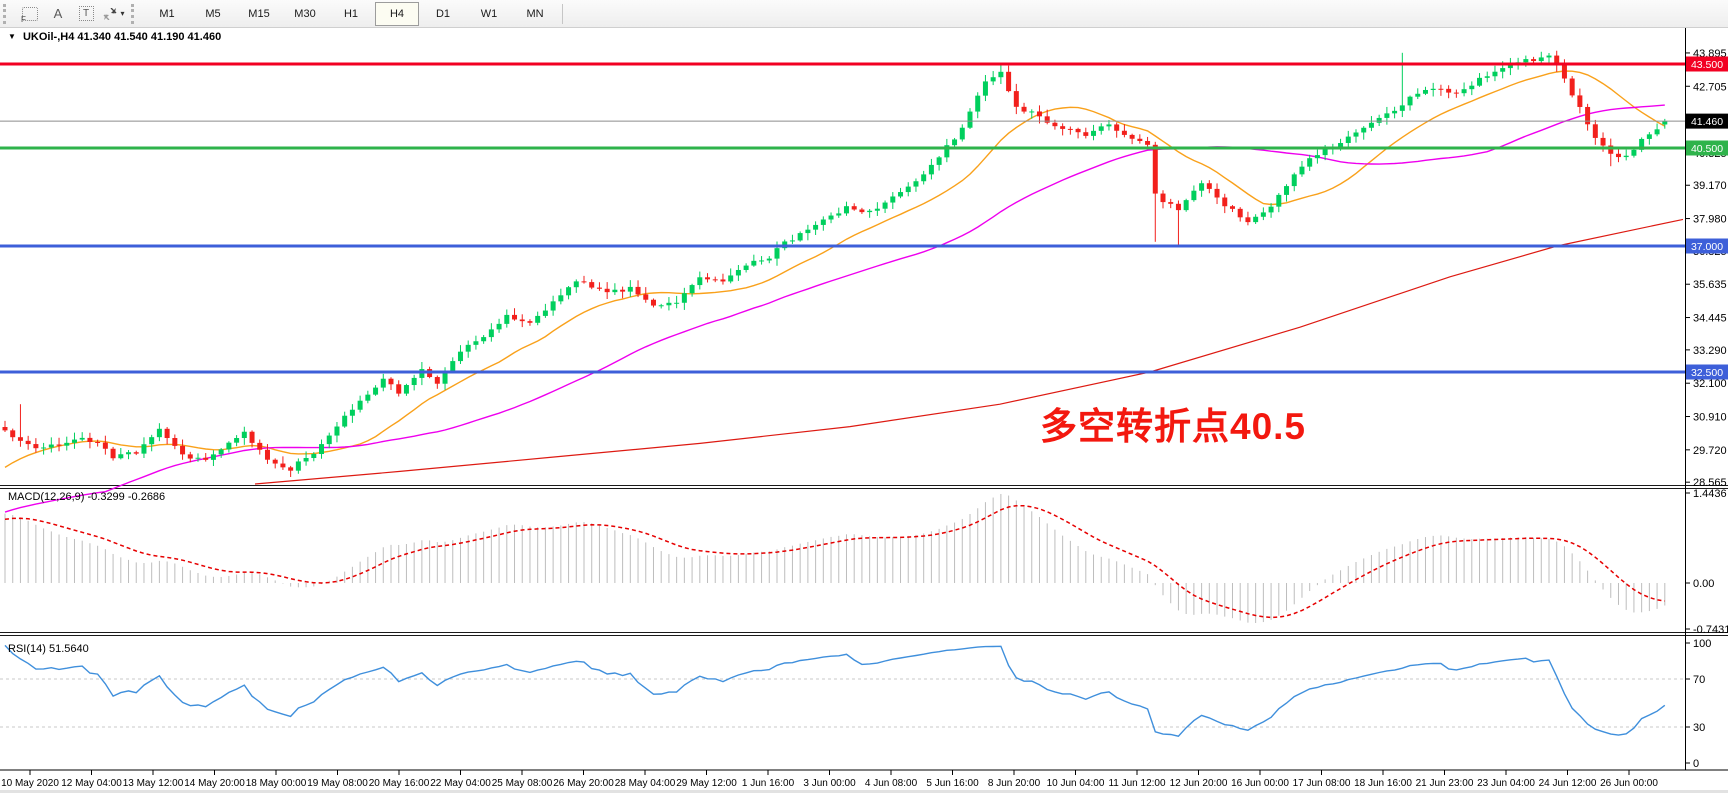 This screenshot has width=1728, height=793. I want to click on svg-text: 10 Jun 04:00, so click(1076, 783).